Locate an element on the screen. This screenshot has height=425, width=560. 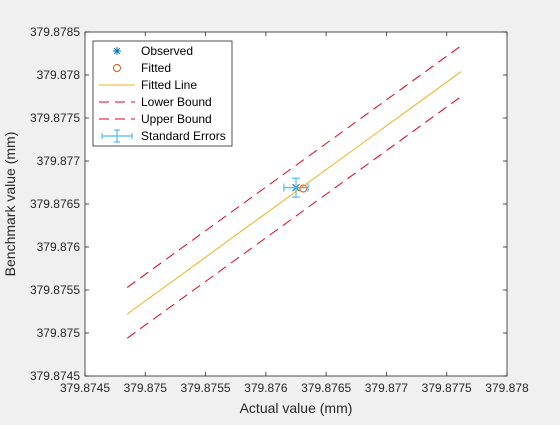
y-tick-label: 379.877 is located at coordinates (59, 161).